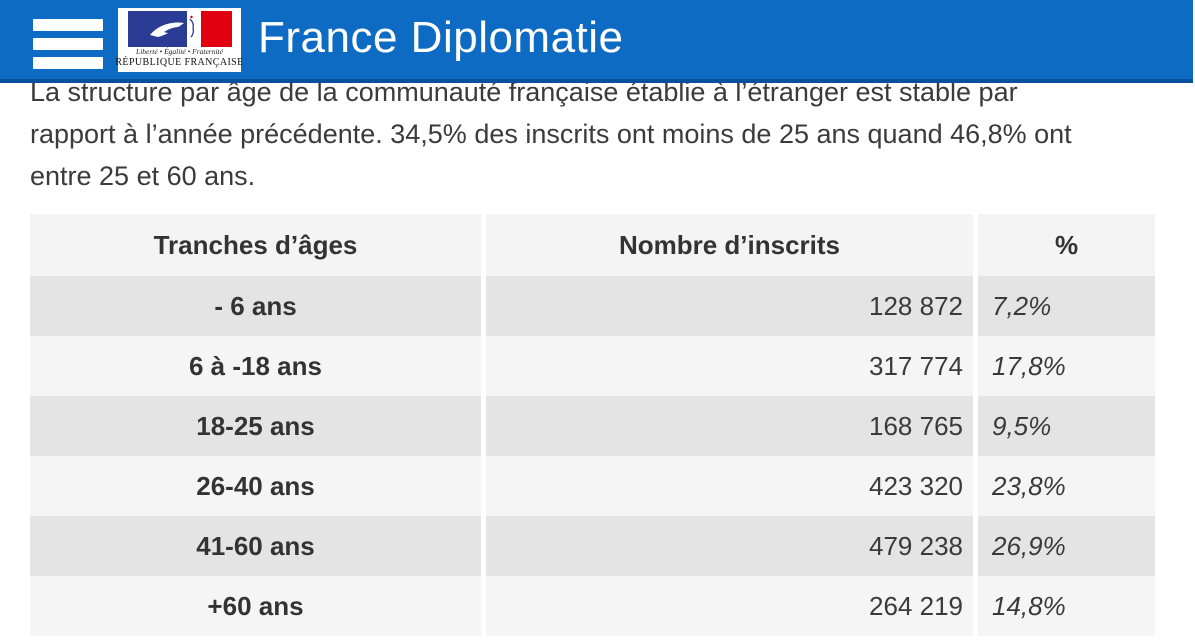  Describe the element at coordinates (727, 366) in the screenshot. I see `cell-inscrits: 317 774` at that location.